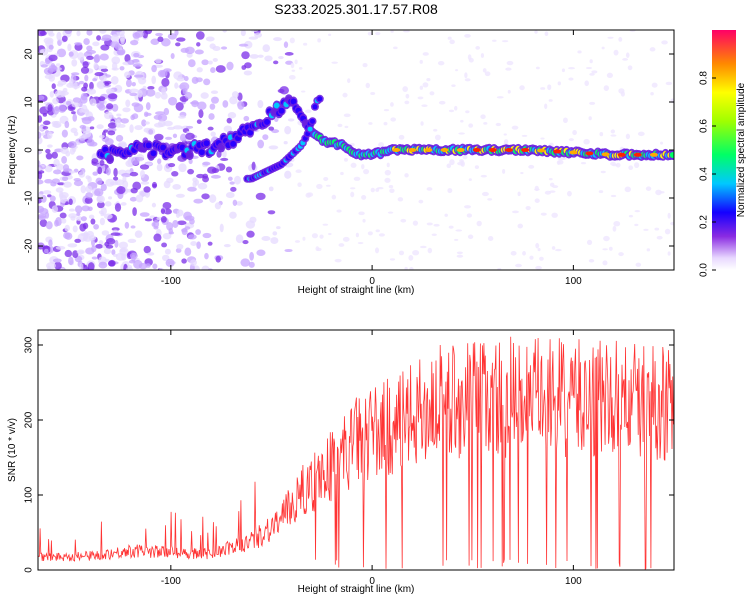  Describe the element at coordinates (250, 132) in the screenshot. I see `ridge-core` at that location.